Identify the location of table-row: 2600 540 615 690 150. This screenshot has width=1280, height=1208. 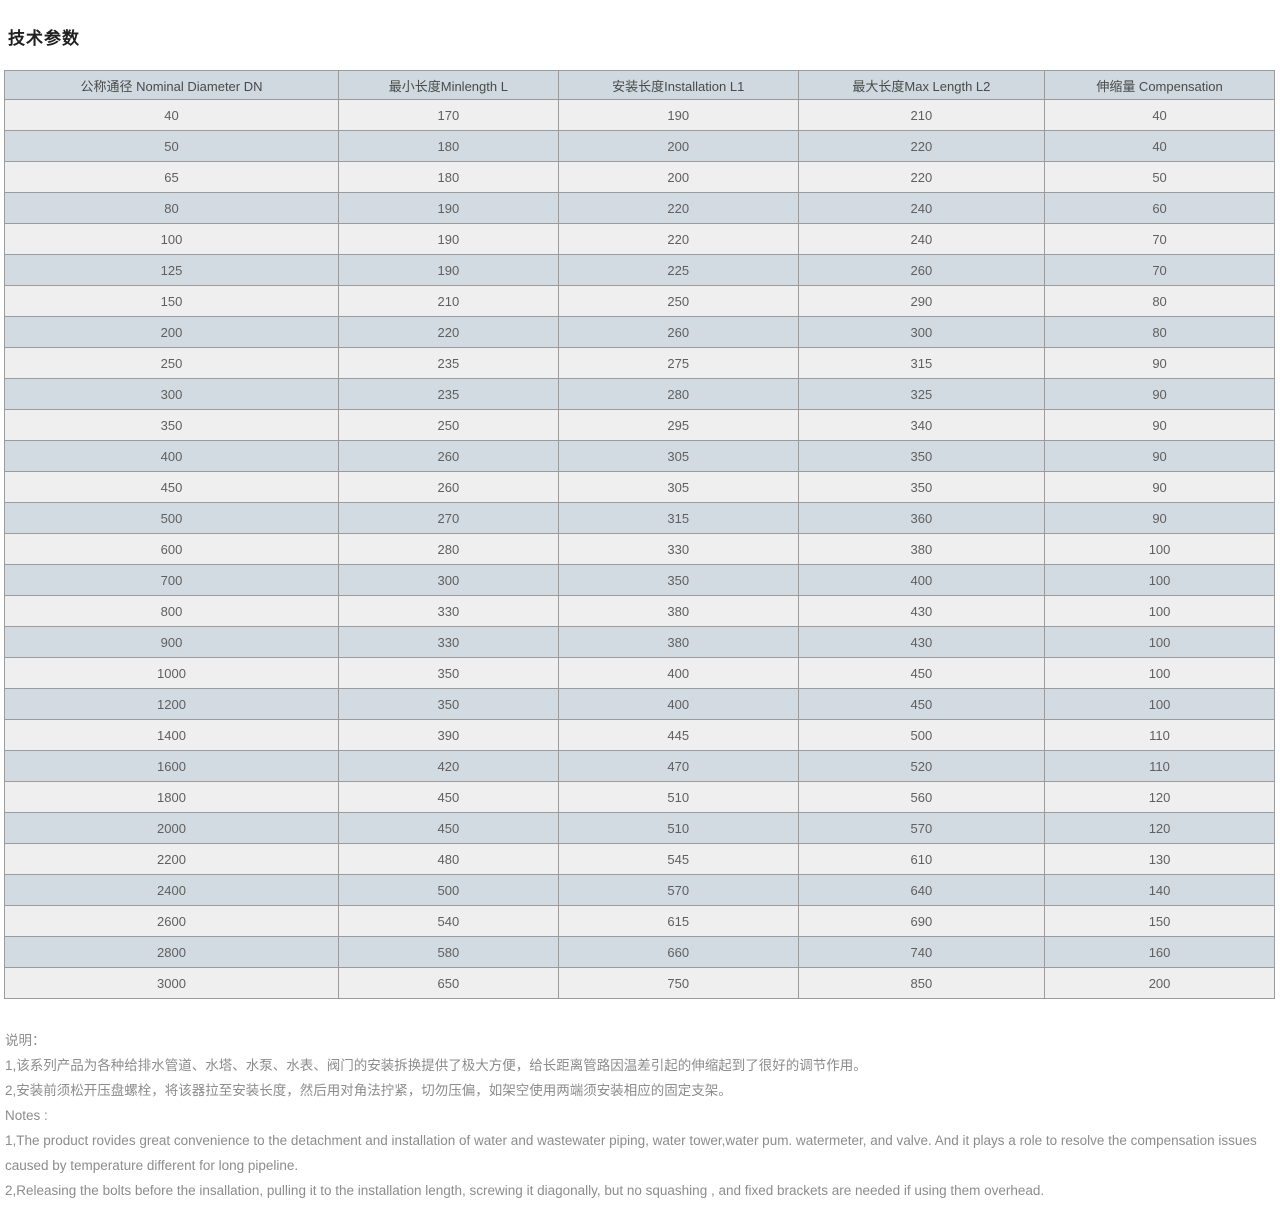
(639, 921).